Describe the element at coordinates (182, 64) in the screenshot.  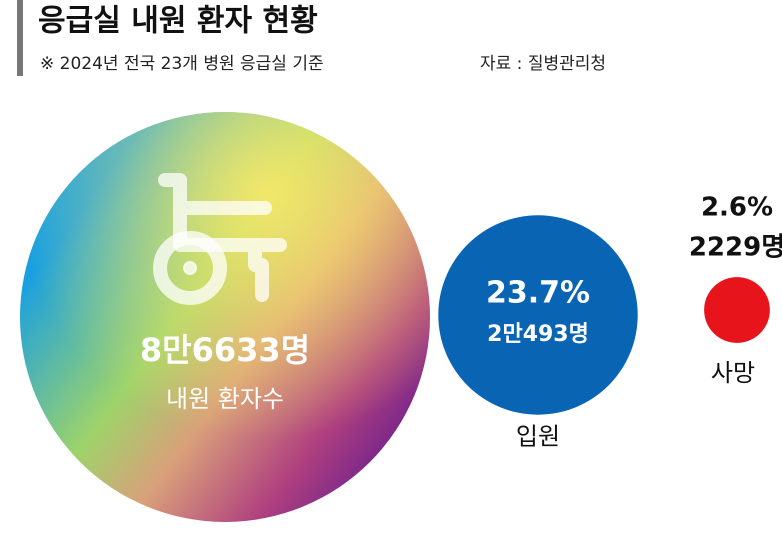
I see `subtitle: ※ 2024년 전국 23개 병원 응급실 기준` at that location.